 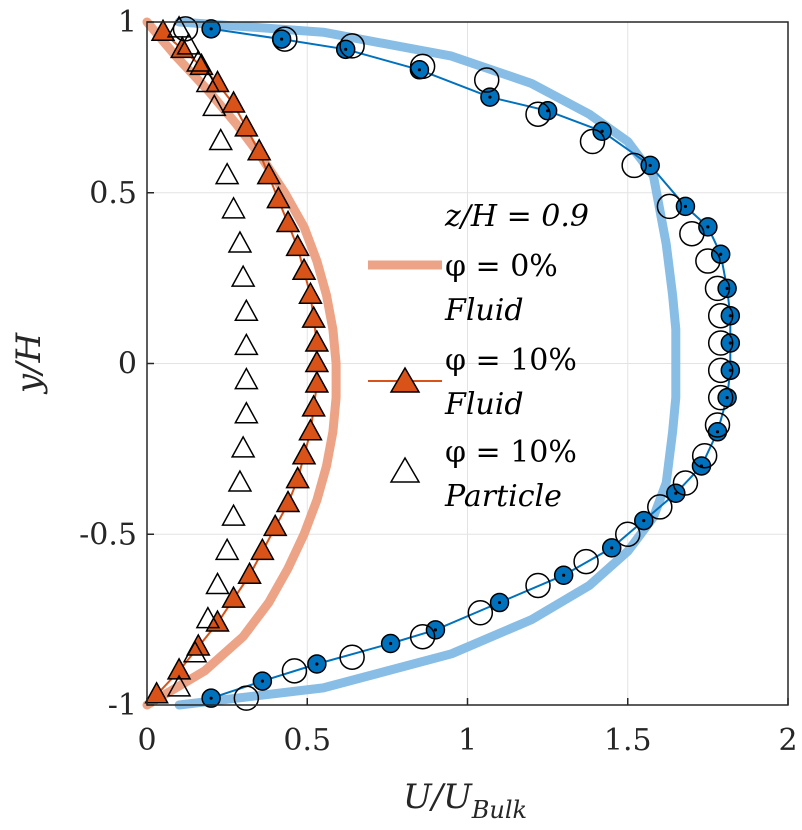 I want to click on y-tick-label: 0.5, so click(x=113, y=193).